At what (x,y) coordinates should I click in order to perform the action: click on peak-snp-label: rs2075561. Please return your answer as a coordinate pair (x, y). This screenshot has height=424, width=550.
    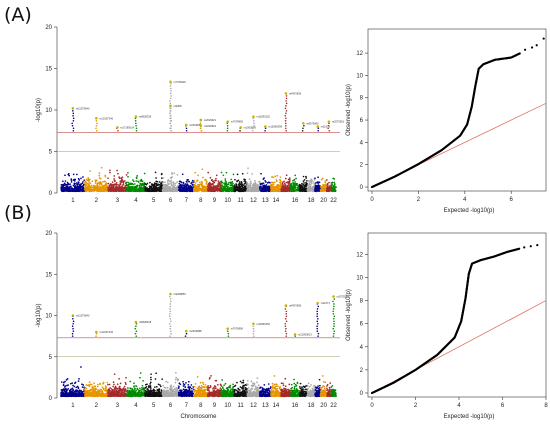
    Looking at the image, I should click on (338, 122).